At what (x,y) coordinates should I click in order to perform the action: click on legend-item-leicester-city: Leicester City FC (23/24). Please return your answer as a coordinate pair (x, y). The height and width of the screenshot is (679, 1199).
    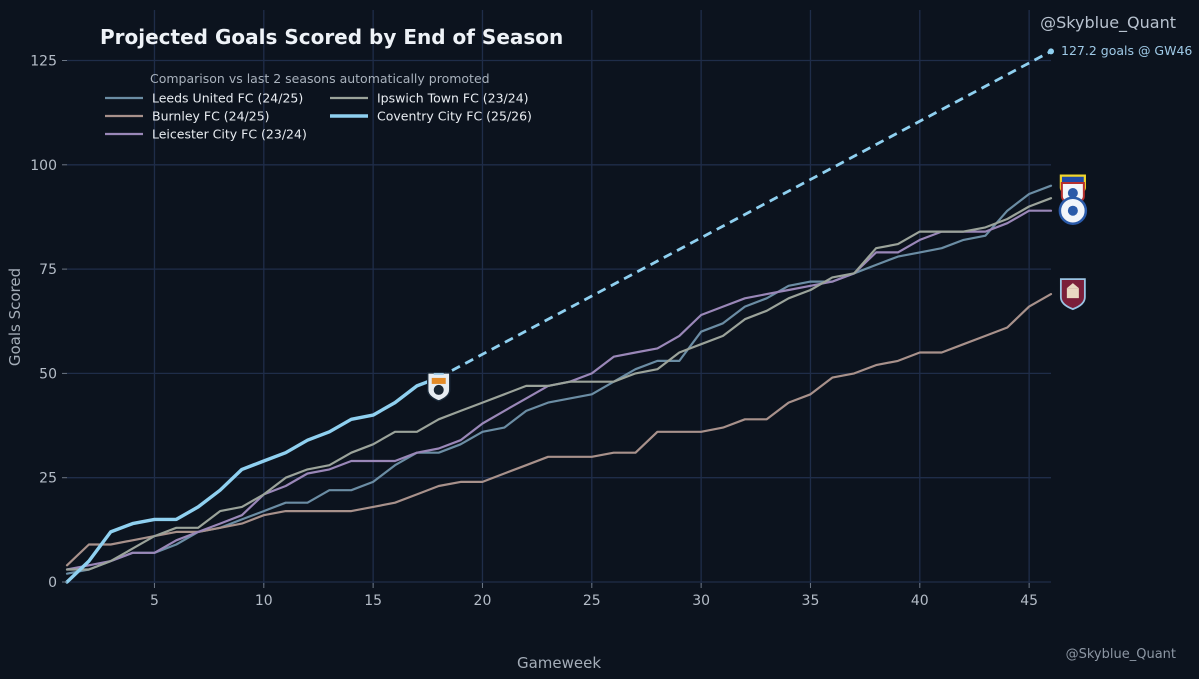
    Looking at the image, I should click on (229, 134).